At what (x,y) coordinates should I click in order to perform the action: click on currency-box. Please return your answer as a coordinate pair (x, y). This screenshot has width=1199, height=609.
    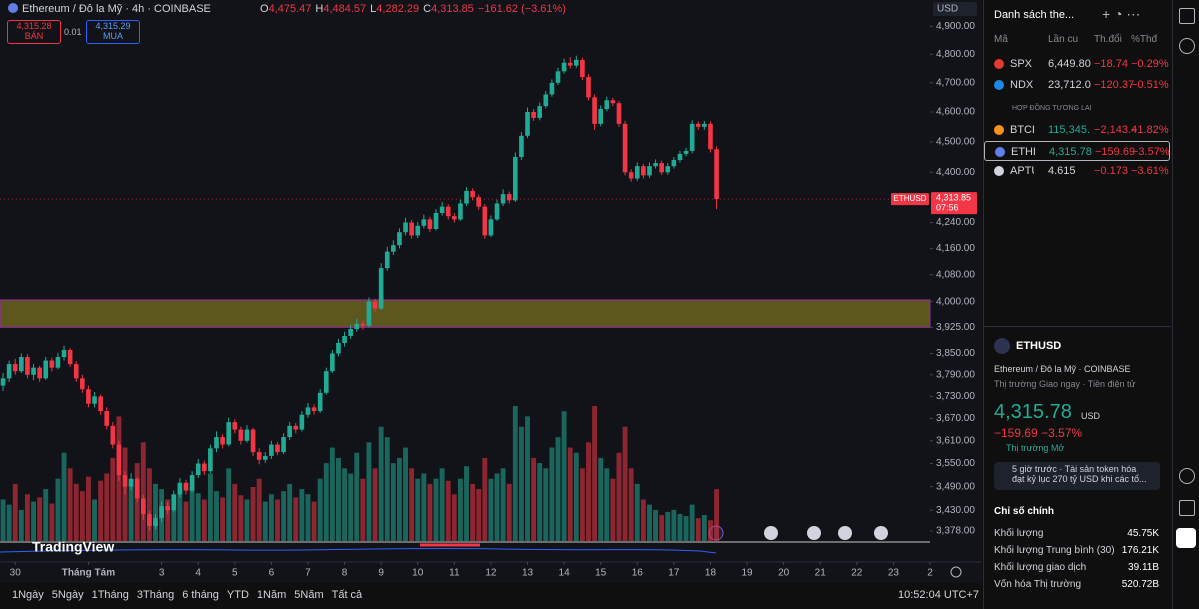
    Looking at the image, I should click on (955, 9).